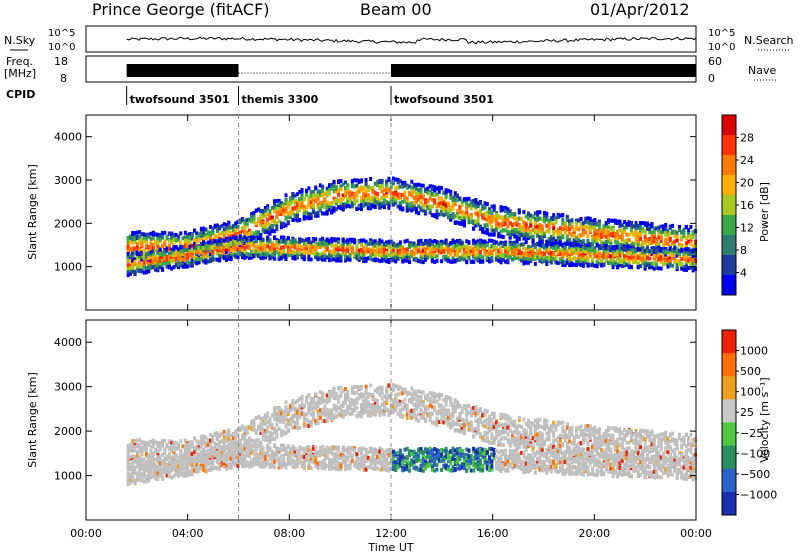  I want to click on frequency-bars, so click(411, 70).